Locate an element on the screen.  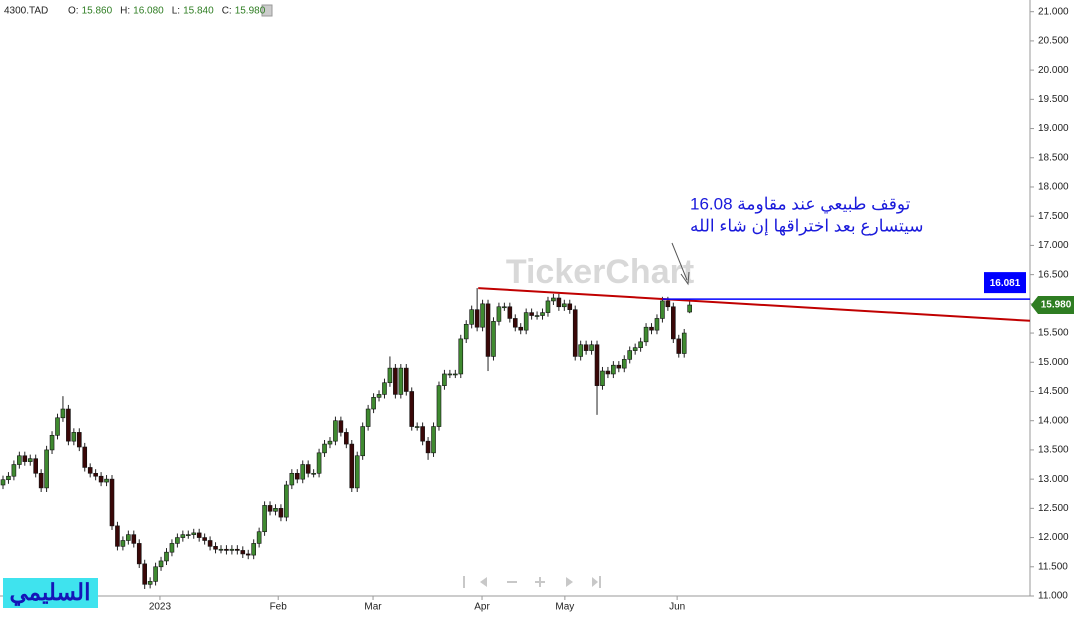
signature-box is located at coordinates (50, 593).